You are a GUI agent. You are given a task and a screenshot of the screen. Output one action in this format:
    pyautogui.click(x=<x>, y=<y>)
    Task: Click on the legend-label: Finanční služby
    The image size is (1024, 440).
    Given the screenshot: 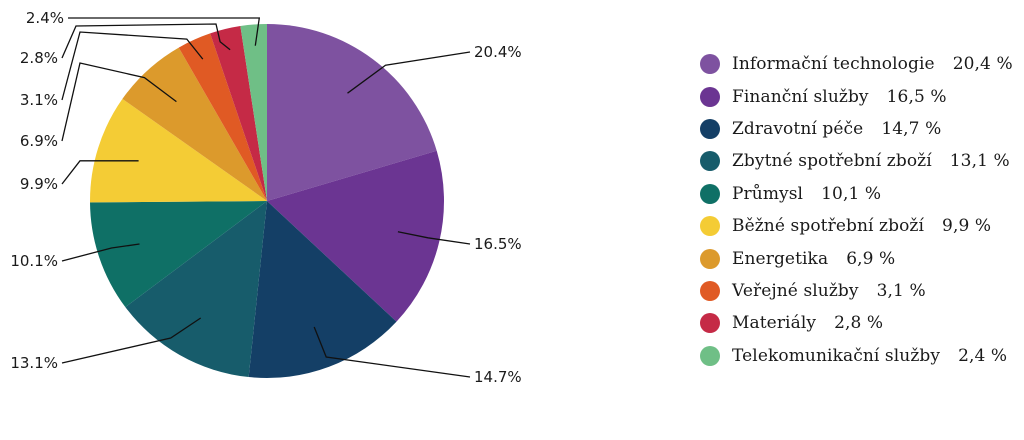 What is the action you would take?
    pyautogui.click(x=800, y=96)
    